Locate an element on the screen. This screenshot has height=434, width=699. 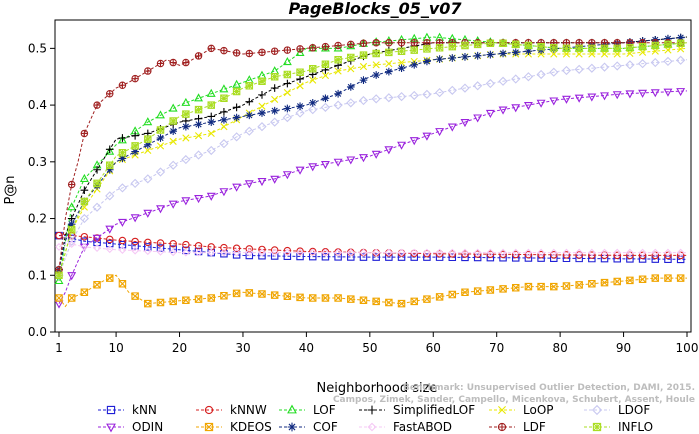
x-axis-label: Neighborhood size is located at coordinates (377, 388).